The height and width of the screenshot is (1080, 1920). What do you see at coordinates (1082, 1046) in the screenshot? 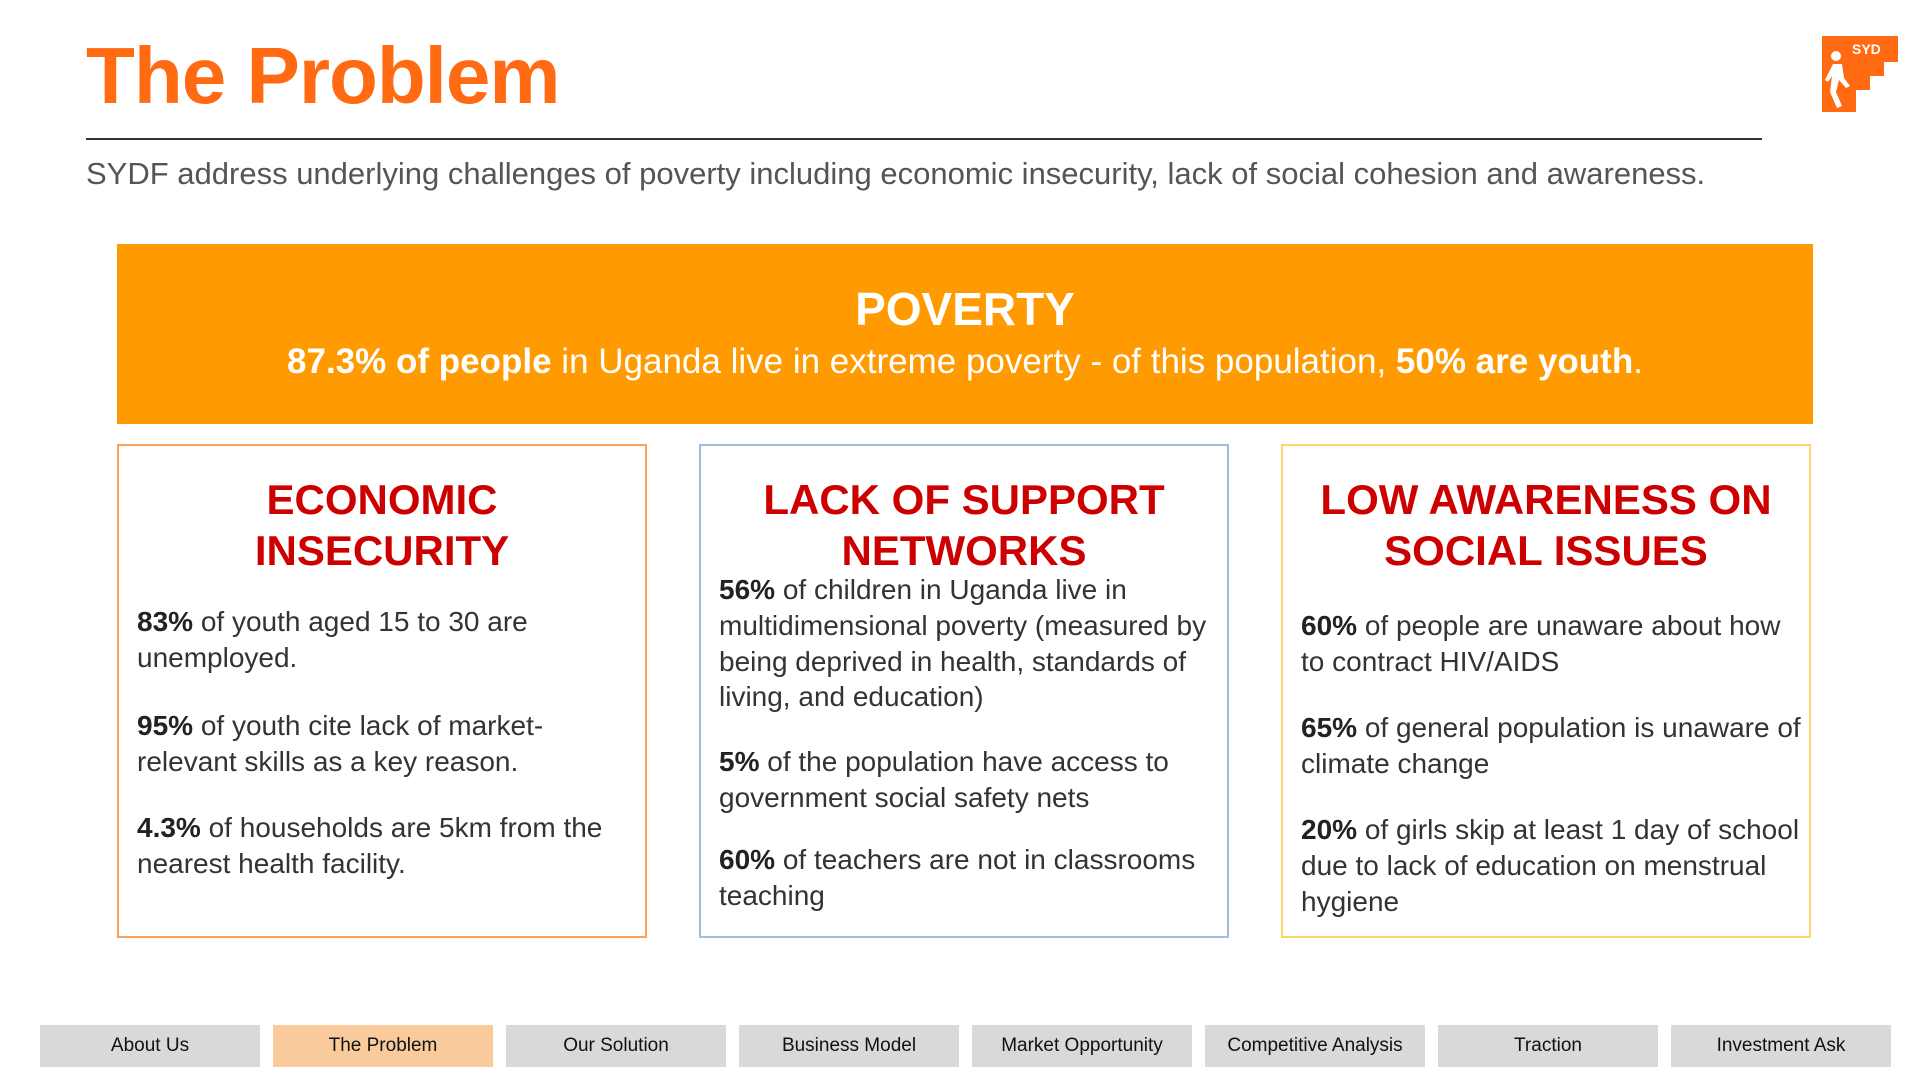
I see `nav-market-opportunity: Market Opportunity` at bounding box center [1082, 1046].